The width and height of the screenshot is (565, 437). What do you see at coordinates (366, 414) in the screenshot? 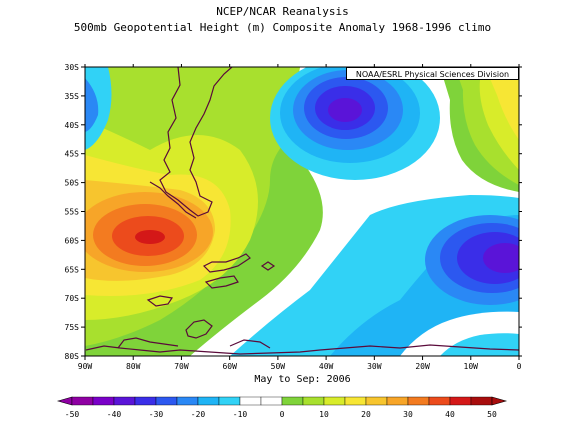
I see `colorbar-label: 20` at bounding box center [366, 414].